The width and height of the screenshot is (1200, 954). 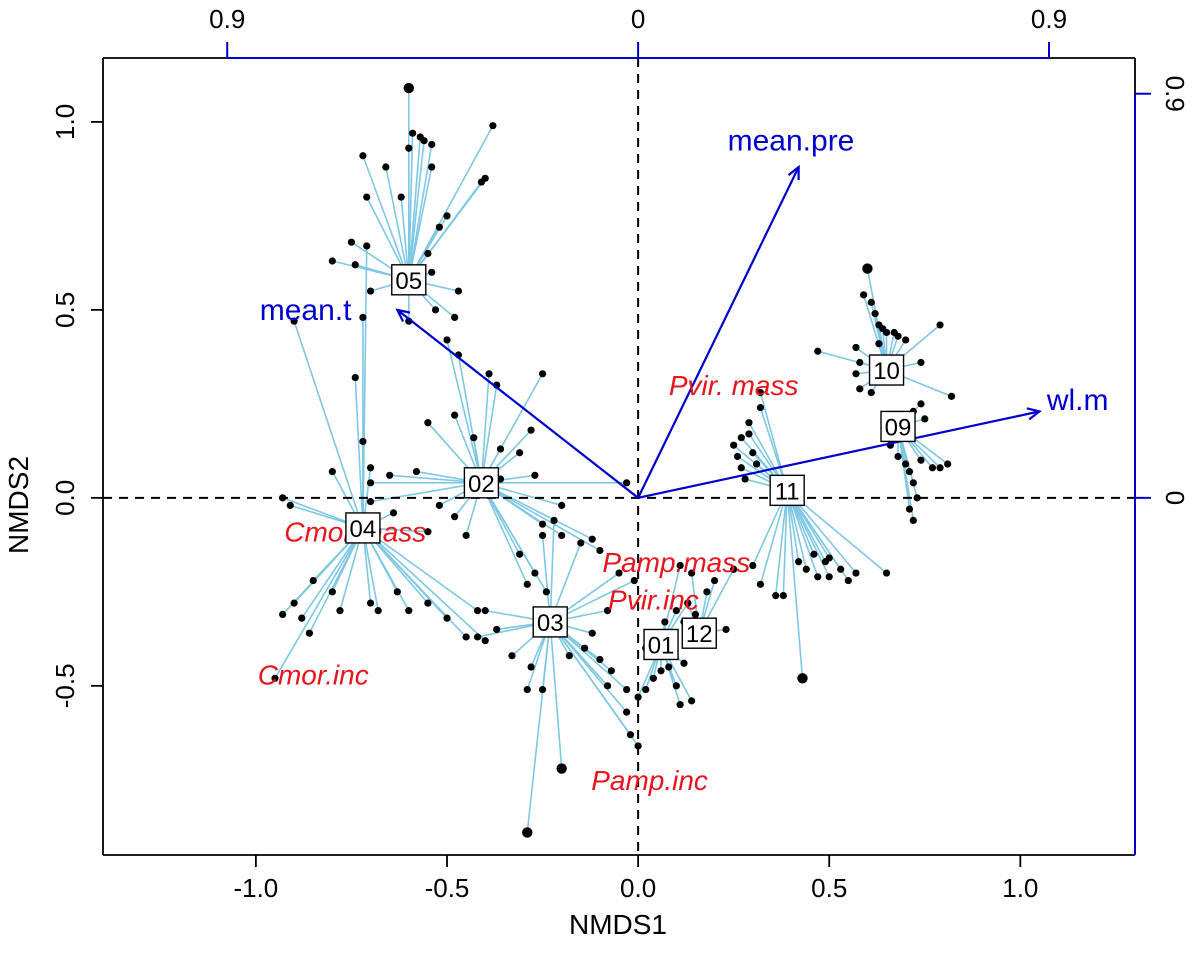 I want to click on site-label: 04, so click(x=363, y=529).